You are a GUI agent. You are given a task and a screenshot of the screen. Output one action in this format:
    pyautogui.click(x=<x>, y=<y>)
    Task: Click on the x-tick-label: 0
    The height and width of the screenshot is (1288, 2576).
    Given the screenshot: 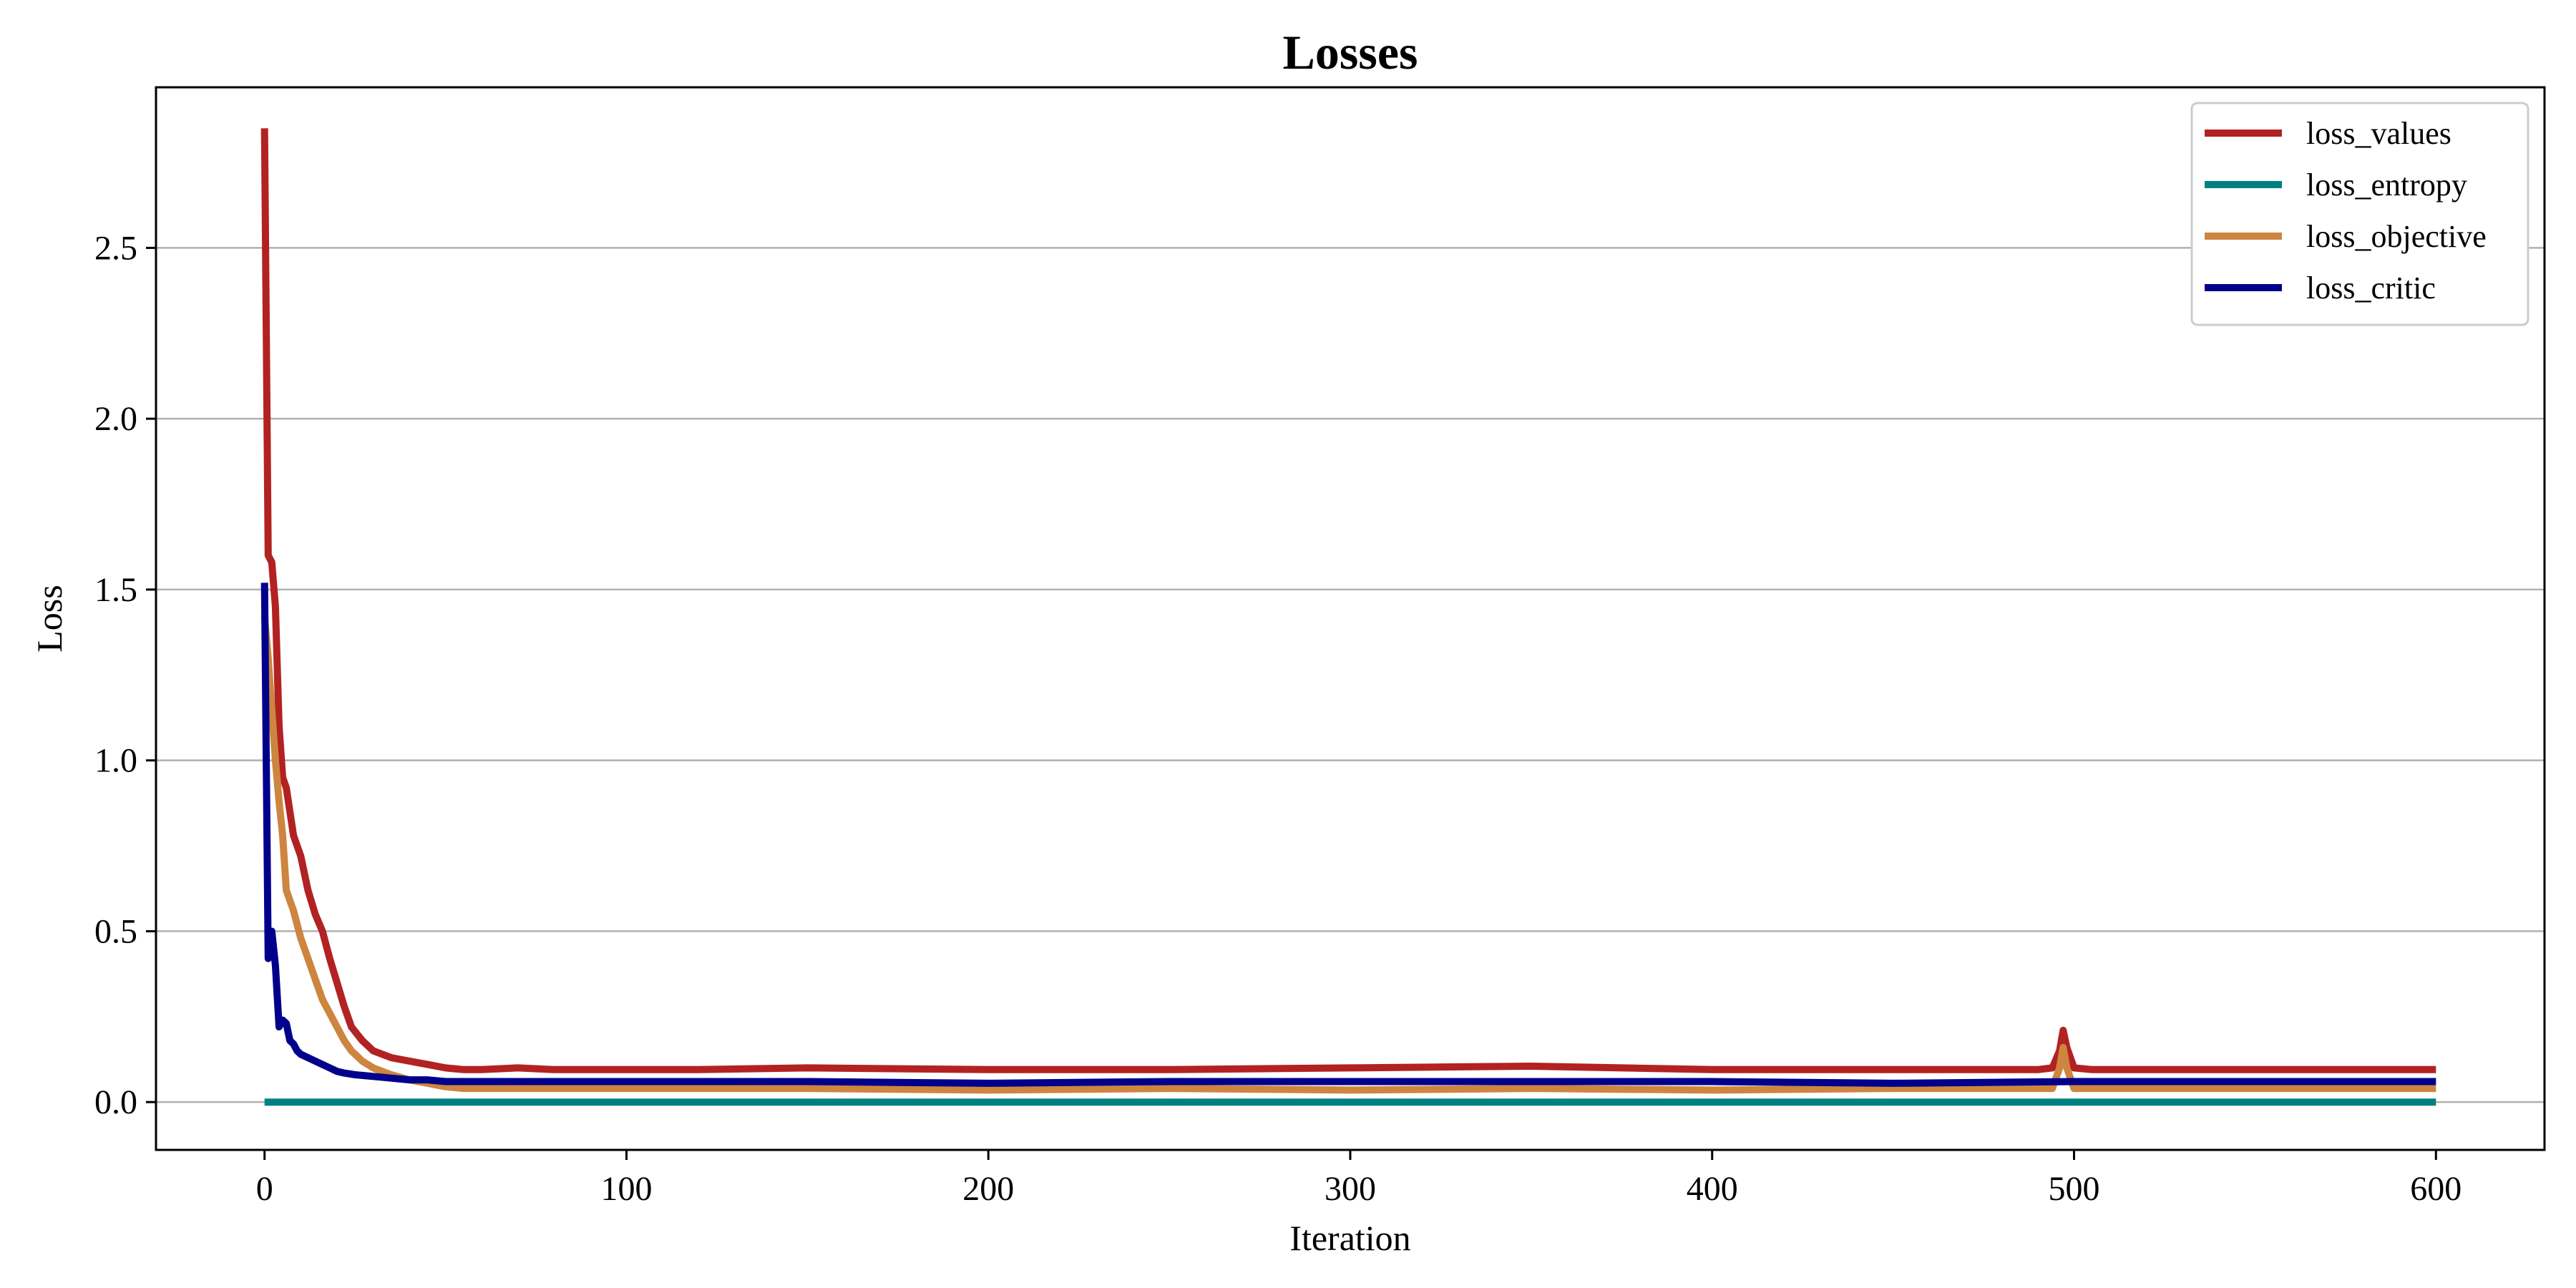 What is the action you would take?
    pyautogui.click(x=264, y=1189)
    